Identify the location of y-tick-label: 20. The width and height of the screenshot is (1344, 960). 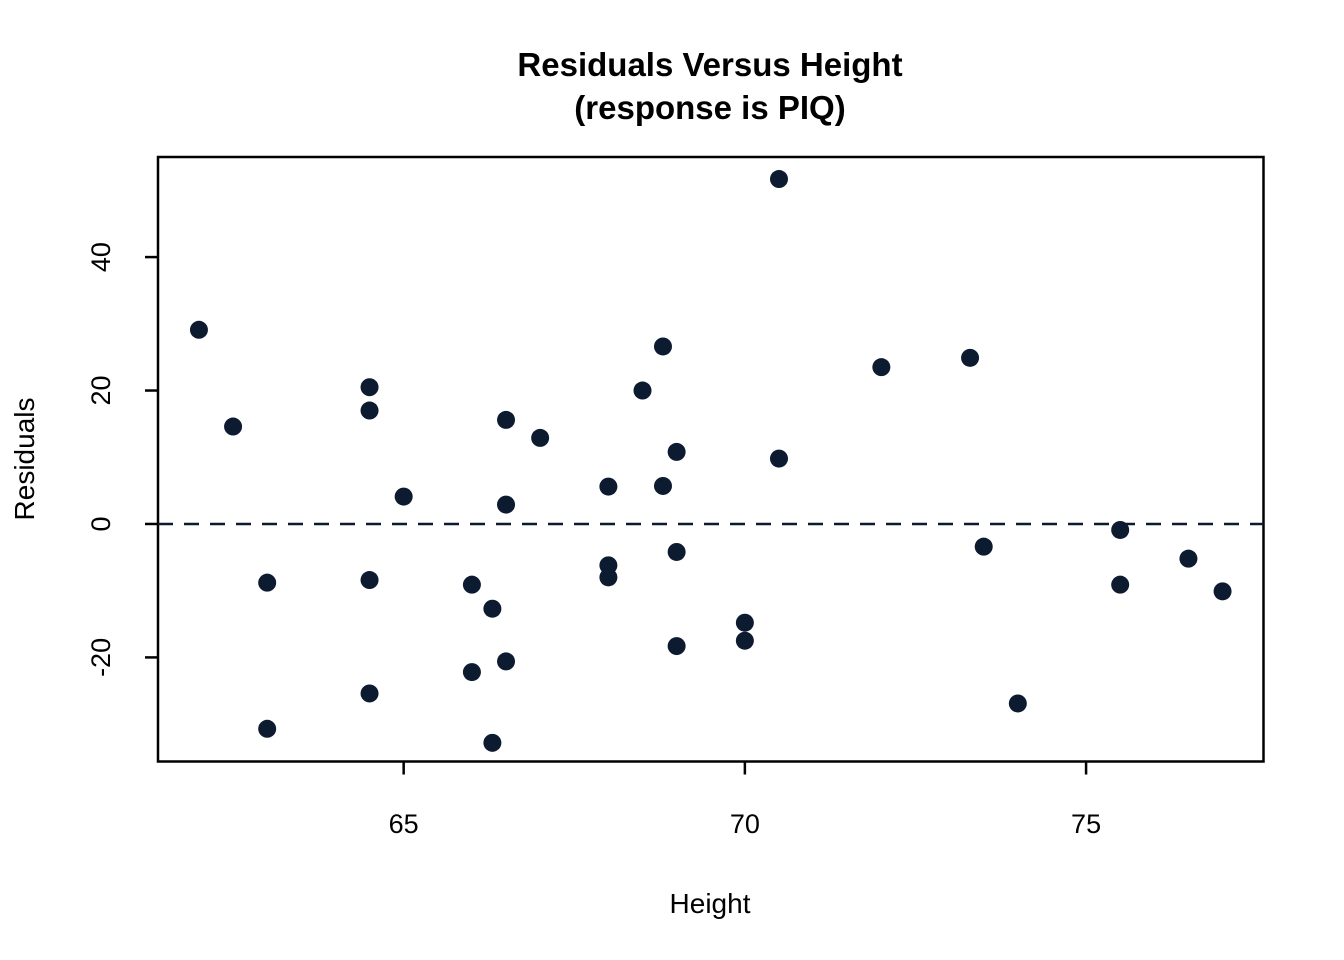
(101, 391).